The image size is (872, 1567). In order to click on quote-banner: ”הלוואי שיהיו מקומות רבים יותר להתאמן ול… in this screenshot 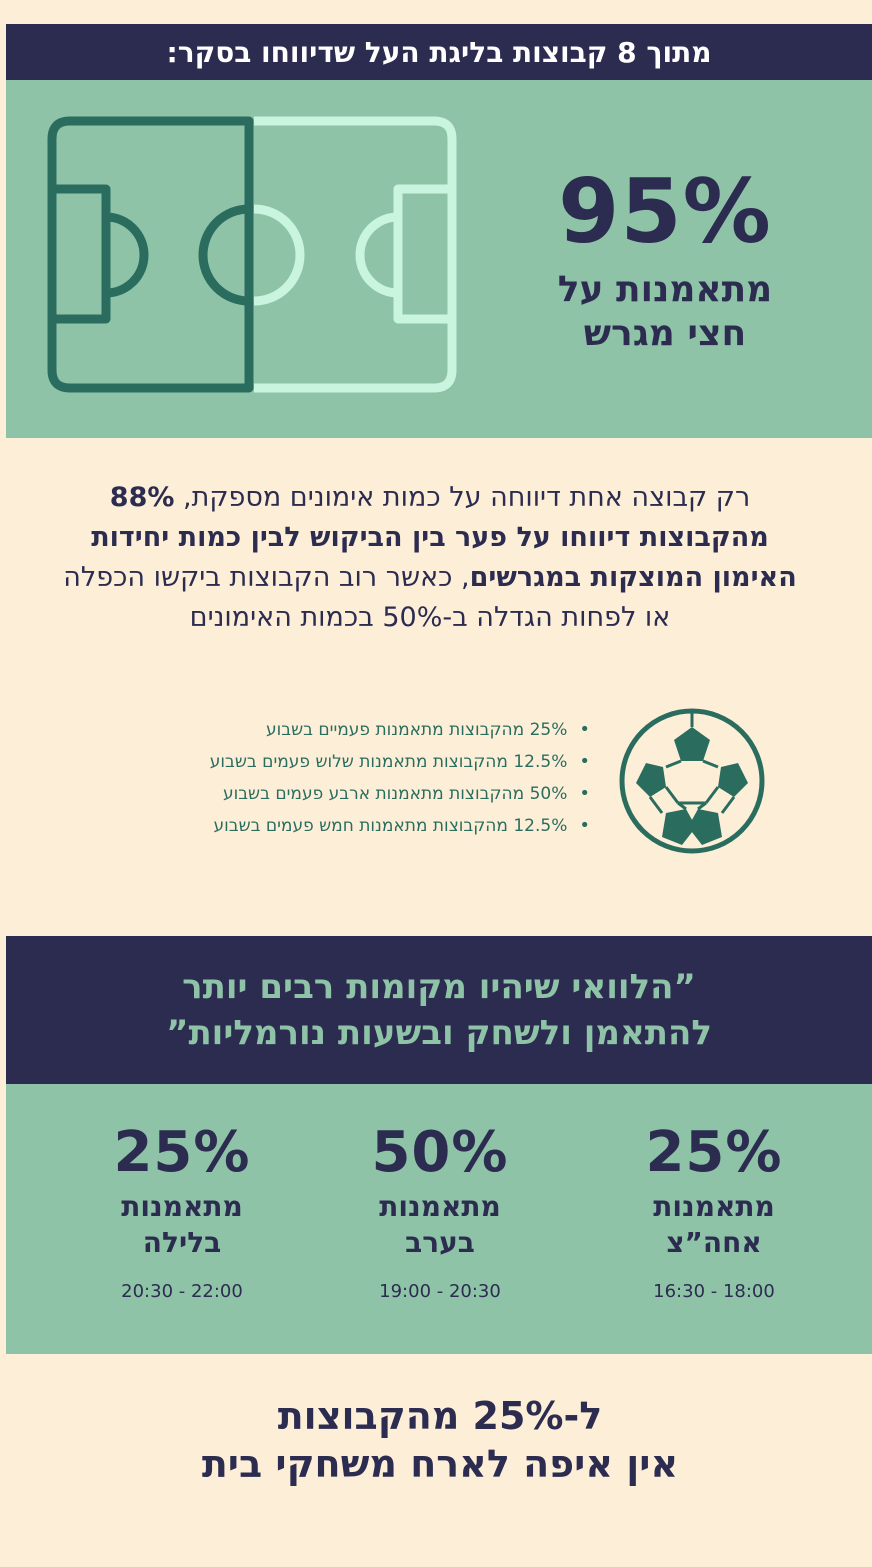, I will do `click(439, 1010)`.